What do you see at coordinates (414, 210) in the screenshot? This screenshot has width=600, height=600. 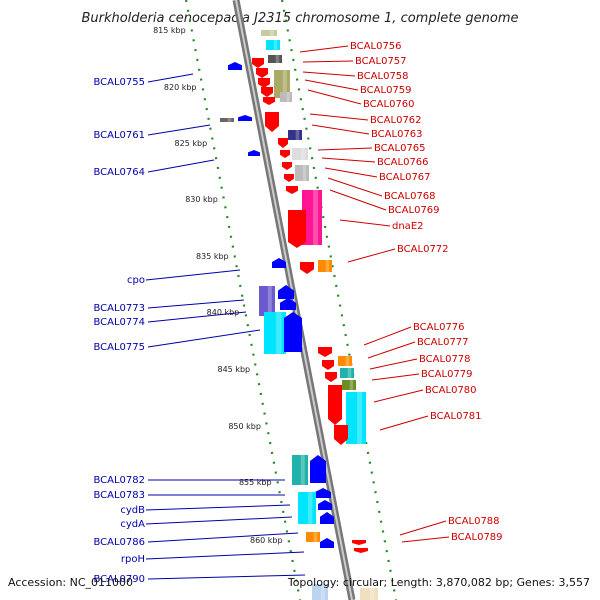 I see `right-gene-label: BCAL0769` at bounding box center [414, 210].